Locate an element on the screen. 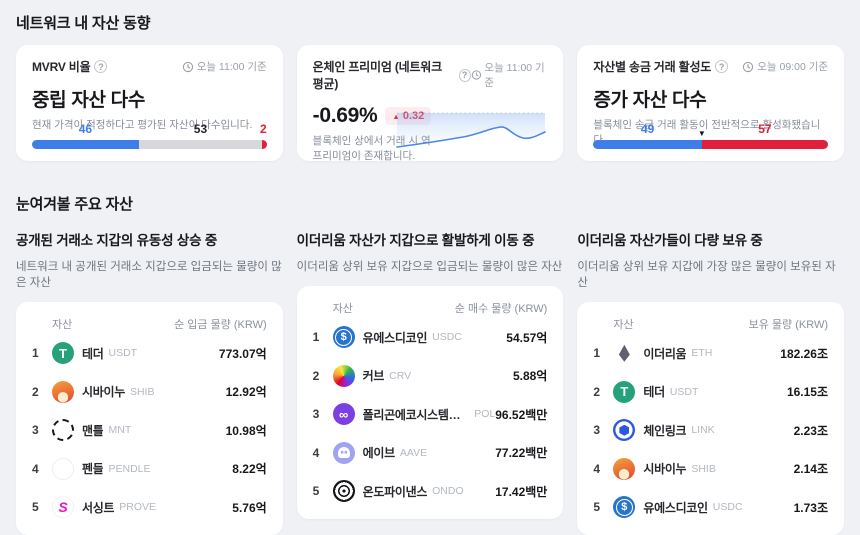 This screenshot has width=860, height=535. pendle-coin-icon is located at coordinates (63, 468).